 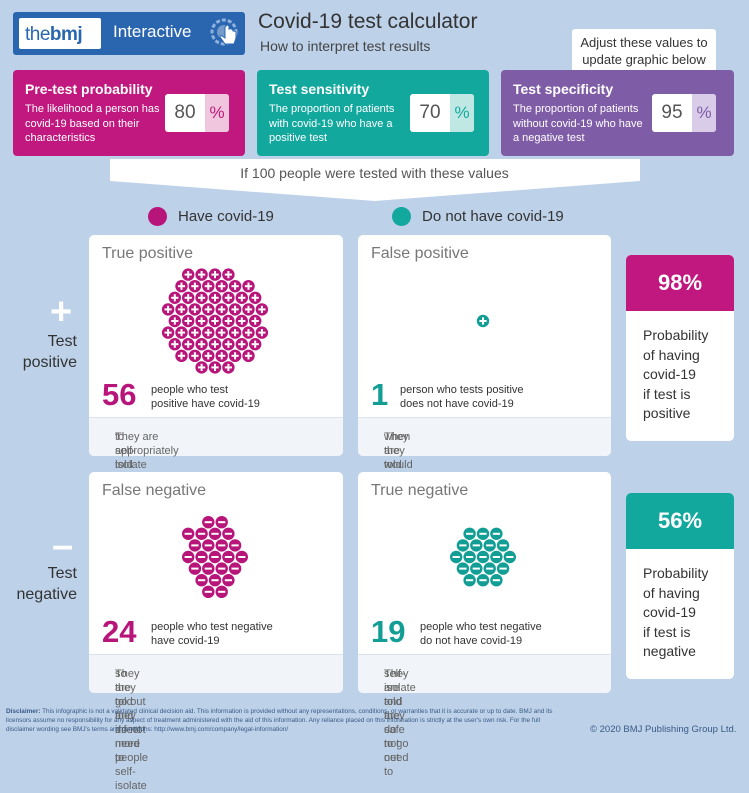 I want to click on false-positive-count: 1, so click(x=380, y=394).